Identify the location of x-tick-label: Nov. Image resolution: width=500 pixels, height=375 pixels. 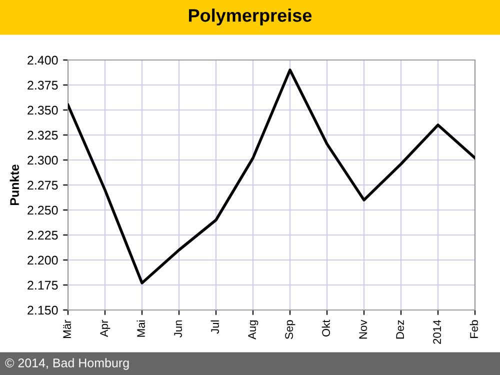
(363, 329).